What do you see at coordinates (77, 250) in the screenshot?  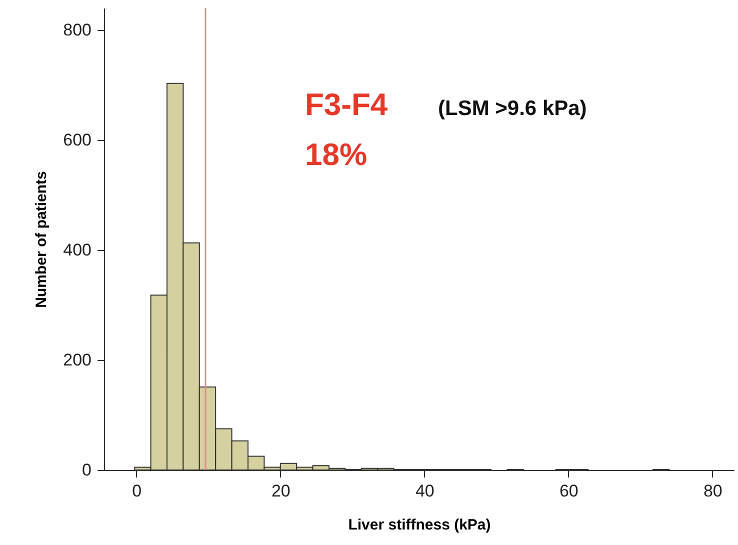 I see `y-tick-label: 400` at bounding box center [77, 250].